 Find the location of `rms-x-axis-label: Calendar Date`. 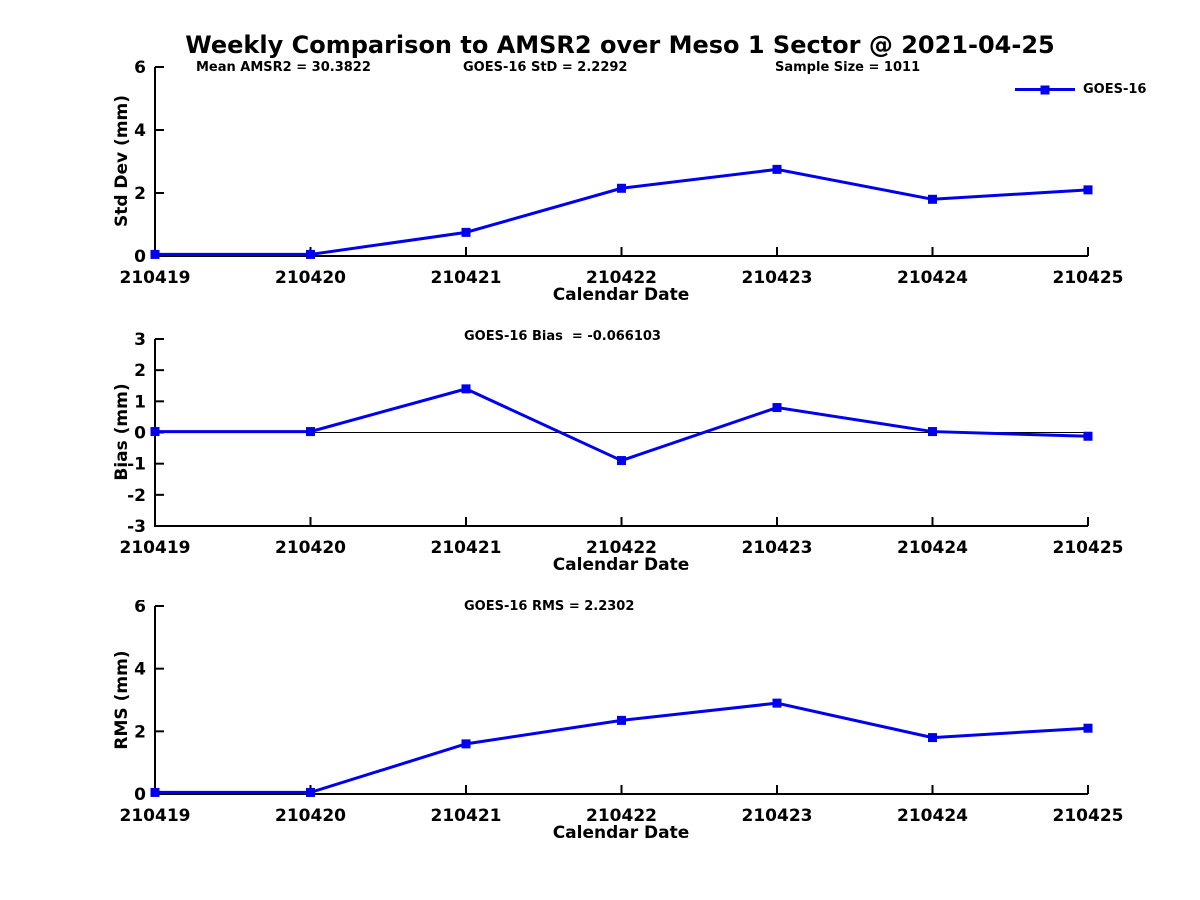

rms-x-axis-label: Calendar Date is located at coordinates (621, 833).